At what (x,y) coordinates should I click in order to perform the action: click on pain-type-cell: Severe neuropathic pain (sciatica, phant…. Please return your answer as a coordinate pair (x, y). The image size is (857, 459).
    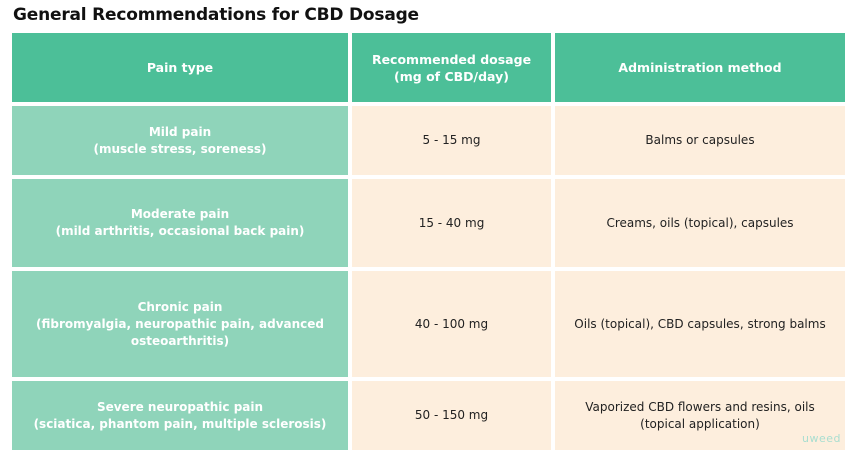
    Looking at the image, I should click on (180, 415).